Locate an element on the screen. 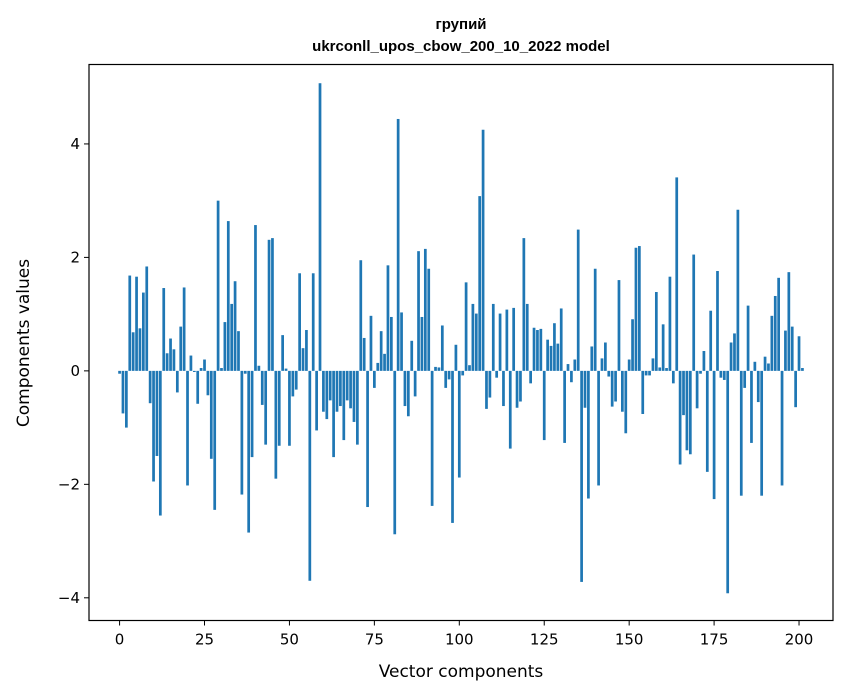 The width and height of the screenshot is (847, 696). x-tick-label: 25 is located at coordinates (204, 640).